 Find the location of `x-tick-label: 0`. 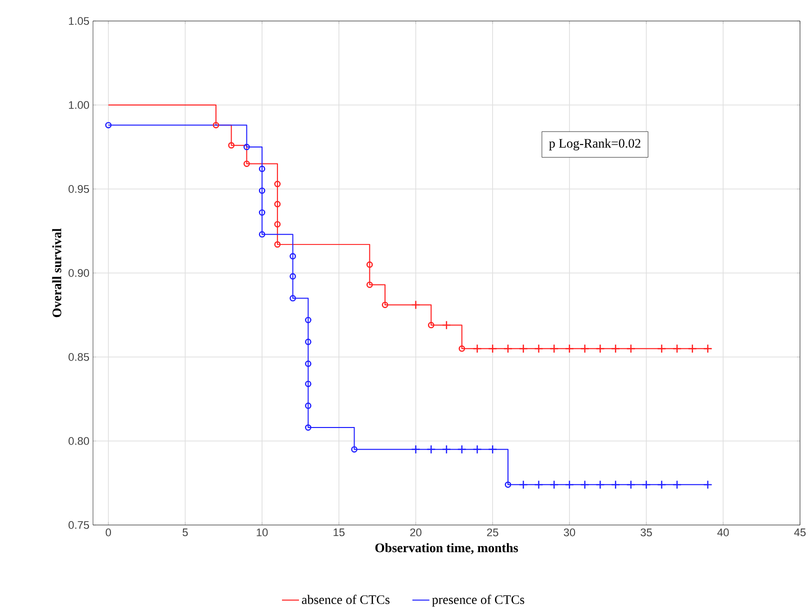

x-tick-label: 0 is located at coordinates (108, 532).